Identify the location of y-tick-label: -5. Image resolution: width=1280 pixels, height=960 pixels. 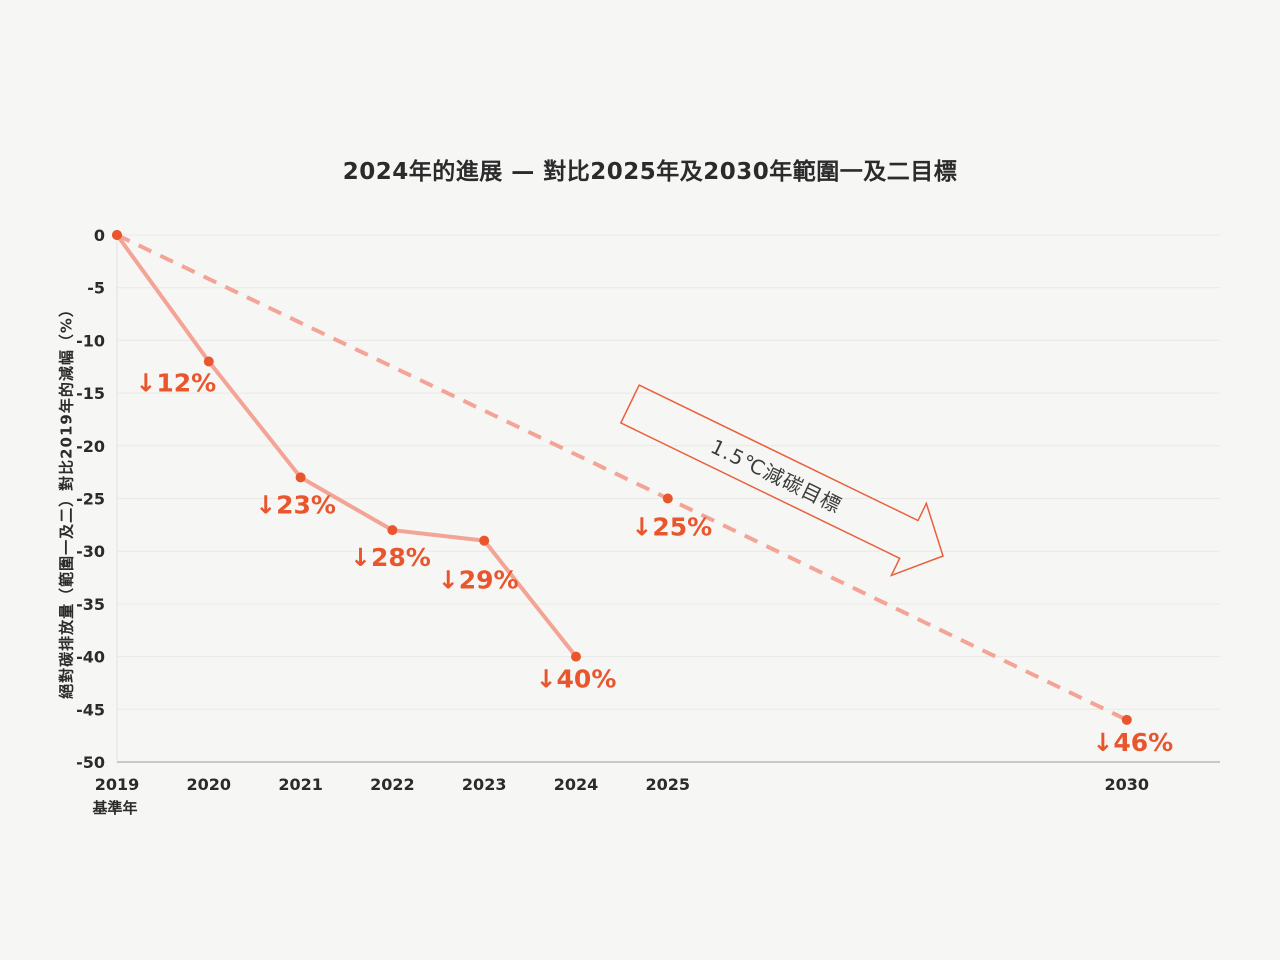
(96, 288).